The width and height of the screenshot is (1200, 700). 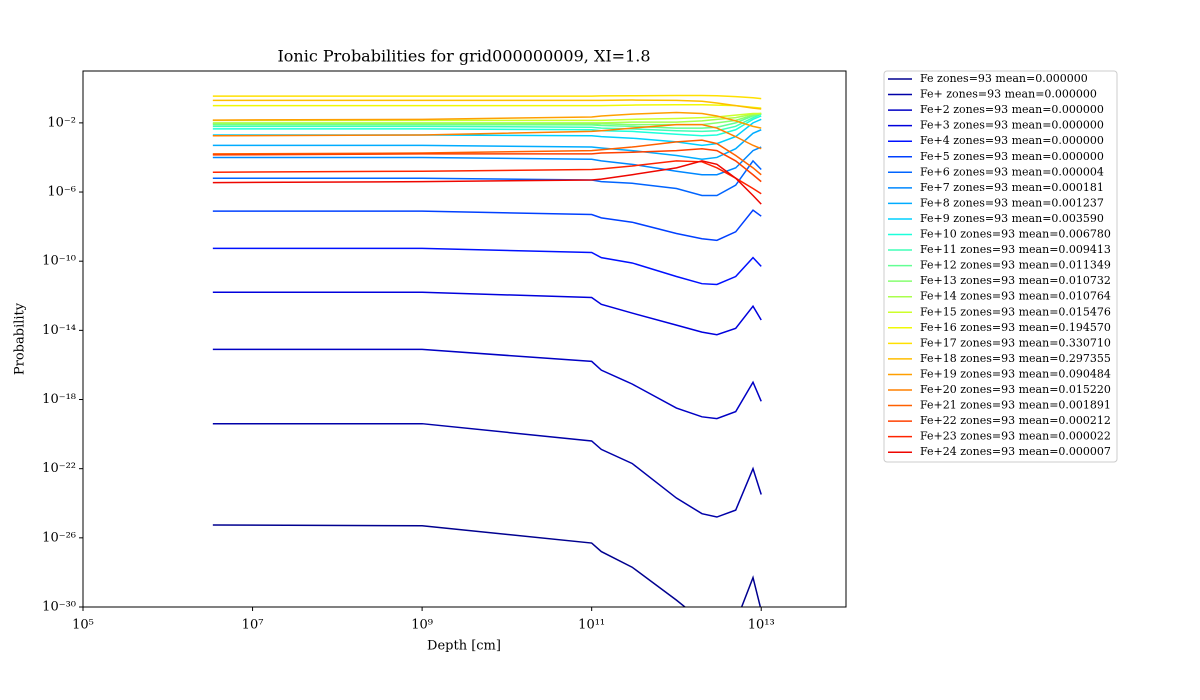 I want to click on legend-label: Fe+15 zones=93 mean=0.015476, so click(x=1015, y=311).